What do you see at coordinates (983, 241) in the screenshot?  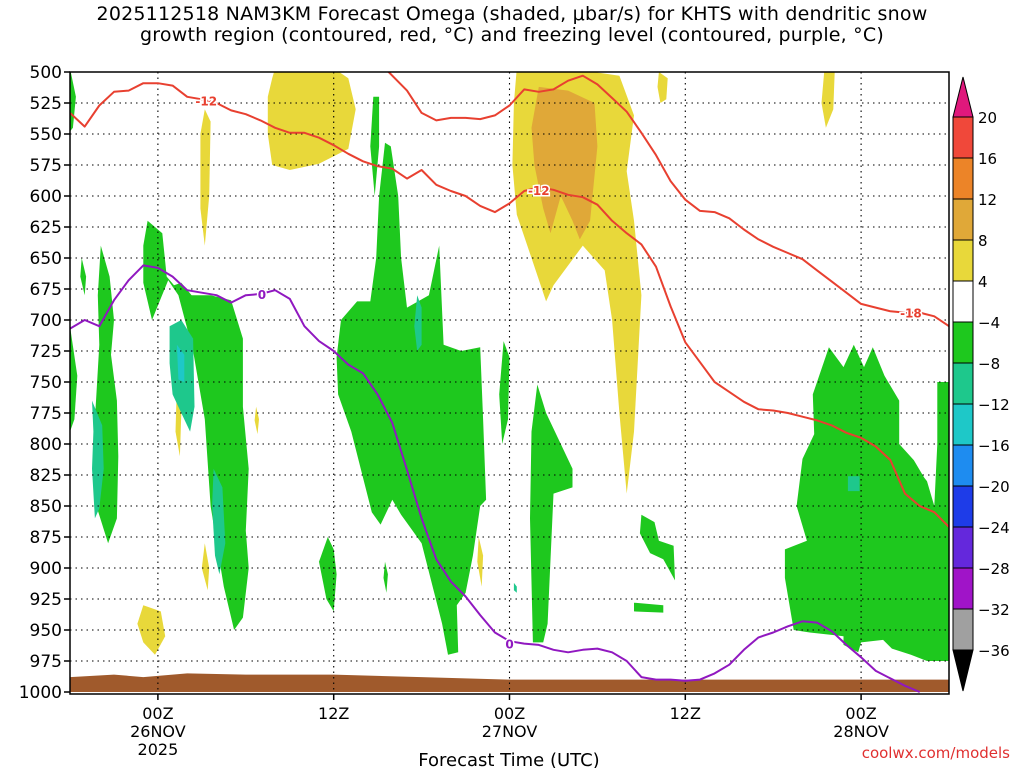 I see `colorbar-label-3: 8` at bounding box center [983, 241].